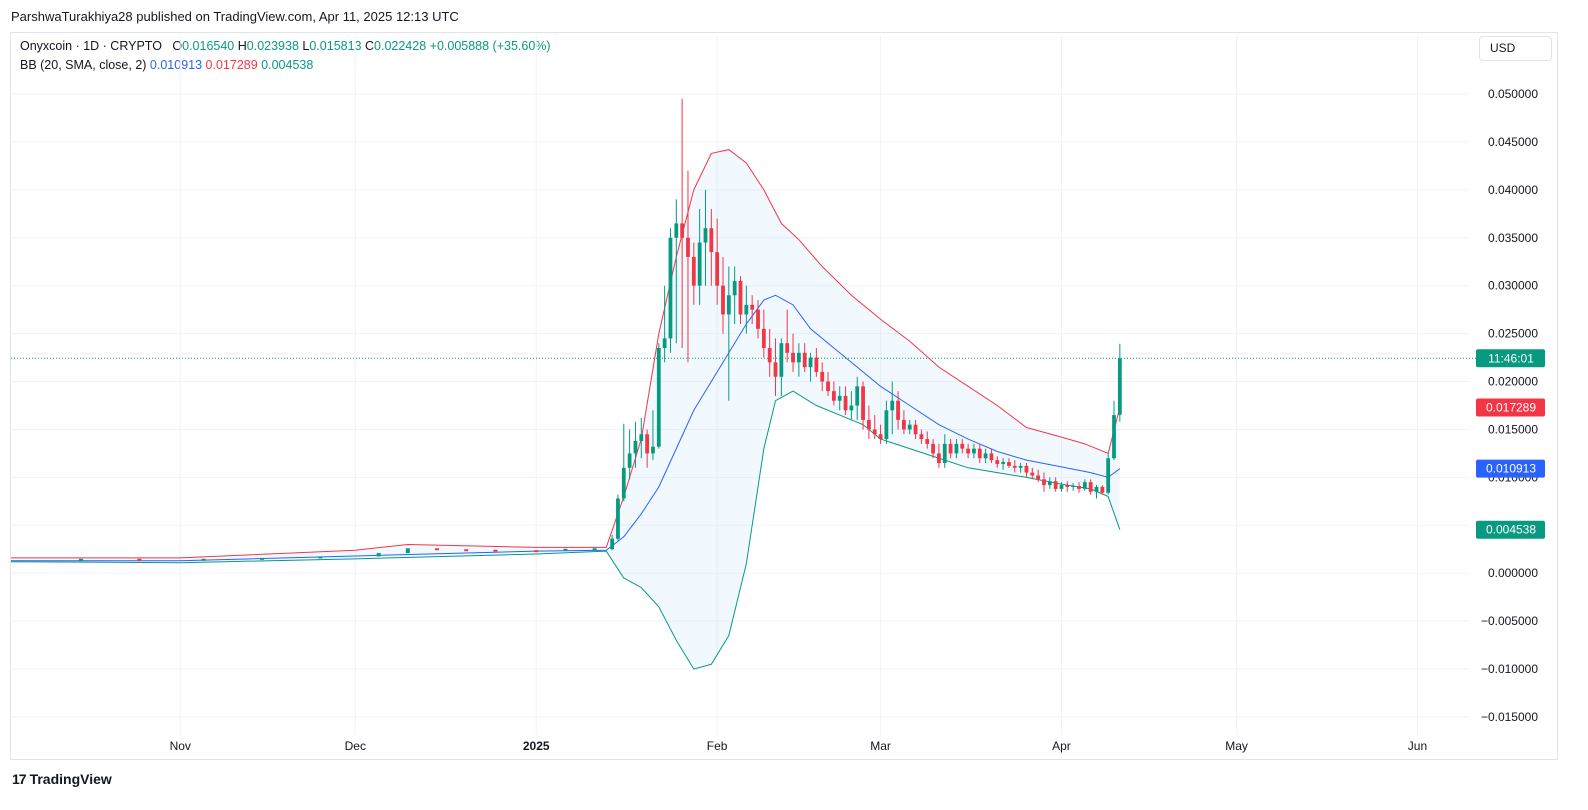 The width and height of the screenshot is (1588, 810). I want to click on tradingview-brand: 17 TradingView, so click(62, 779).